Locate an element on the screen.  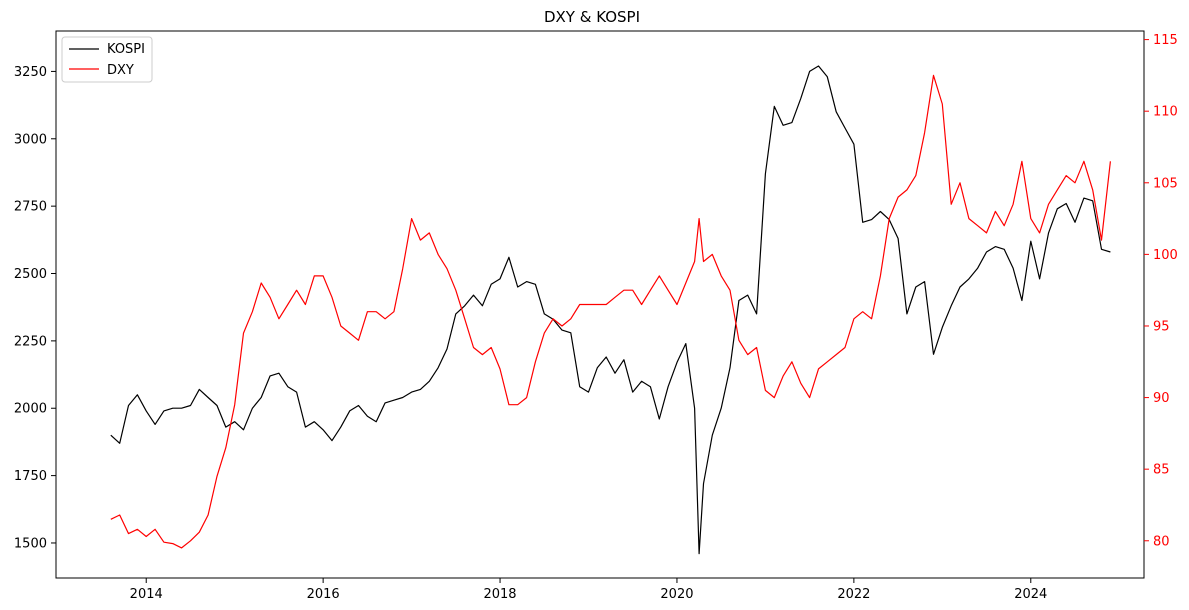
y-left-tick-label: 3000 is located at coordinates (30, 139).